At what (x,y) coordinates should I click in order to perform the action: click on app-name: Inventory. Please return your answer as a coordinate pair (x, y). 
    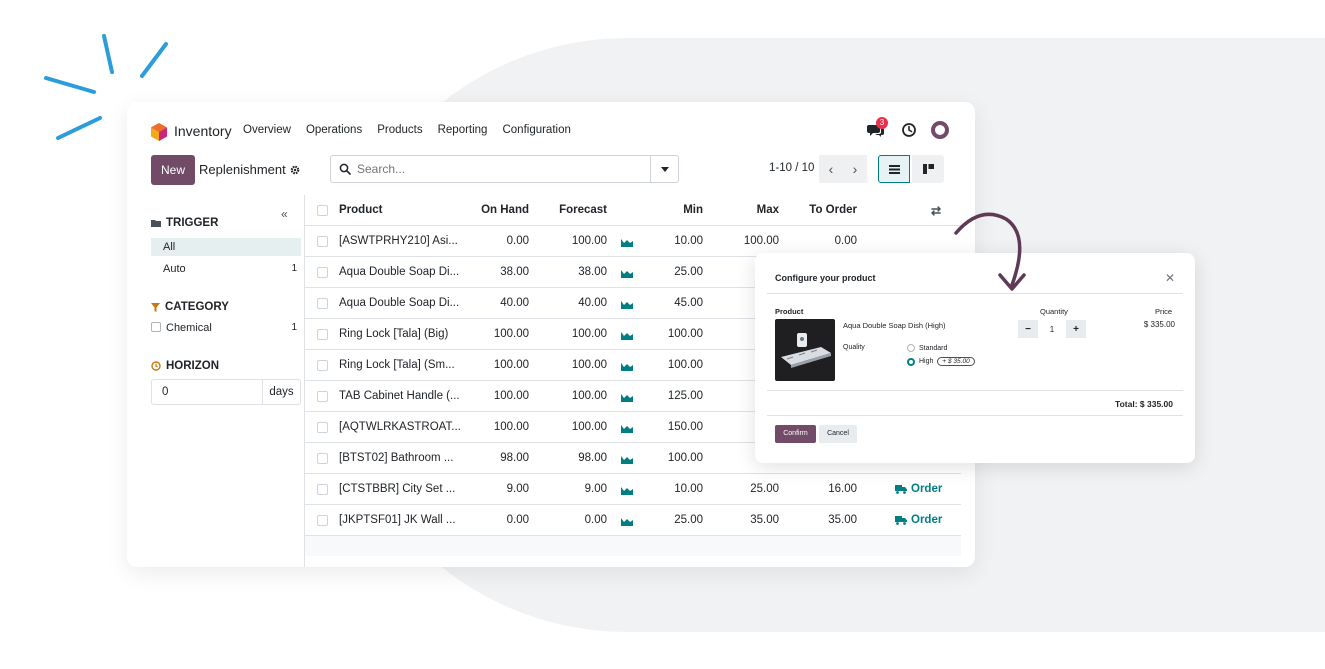
    Looking at the image, I should click on (203, 131).